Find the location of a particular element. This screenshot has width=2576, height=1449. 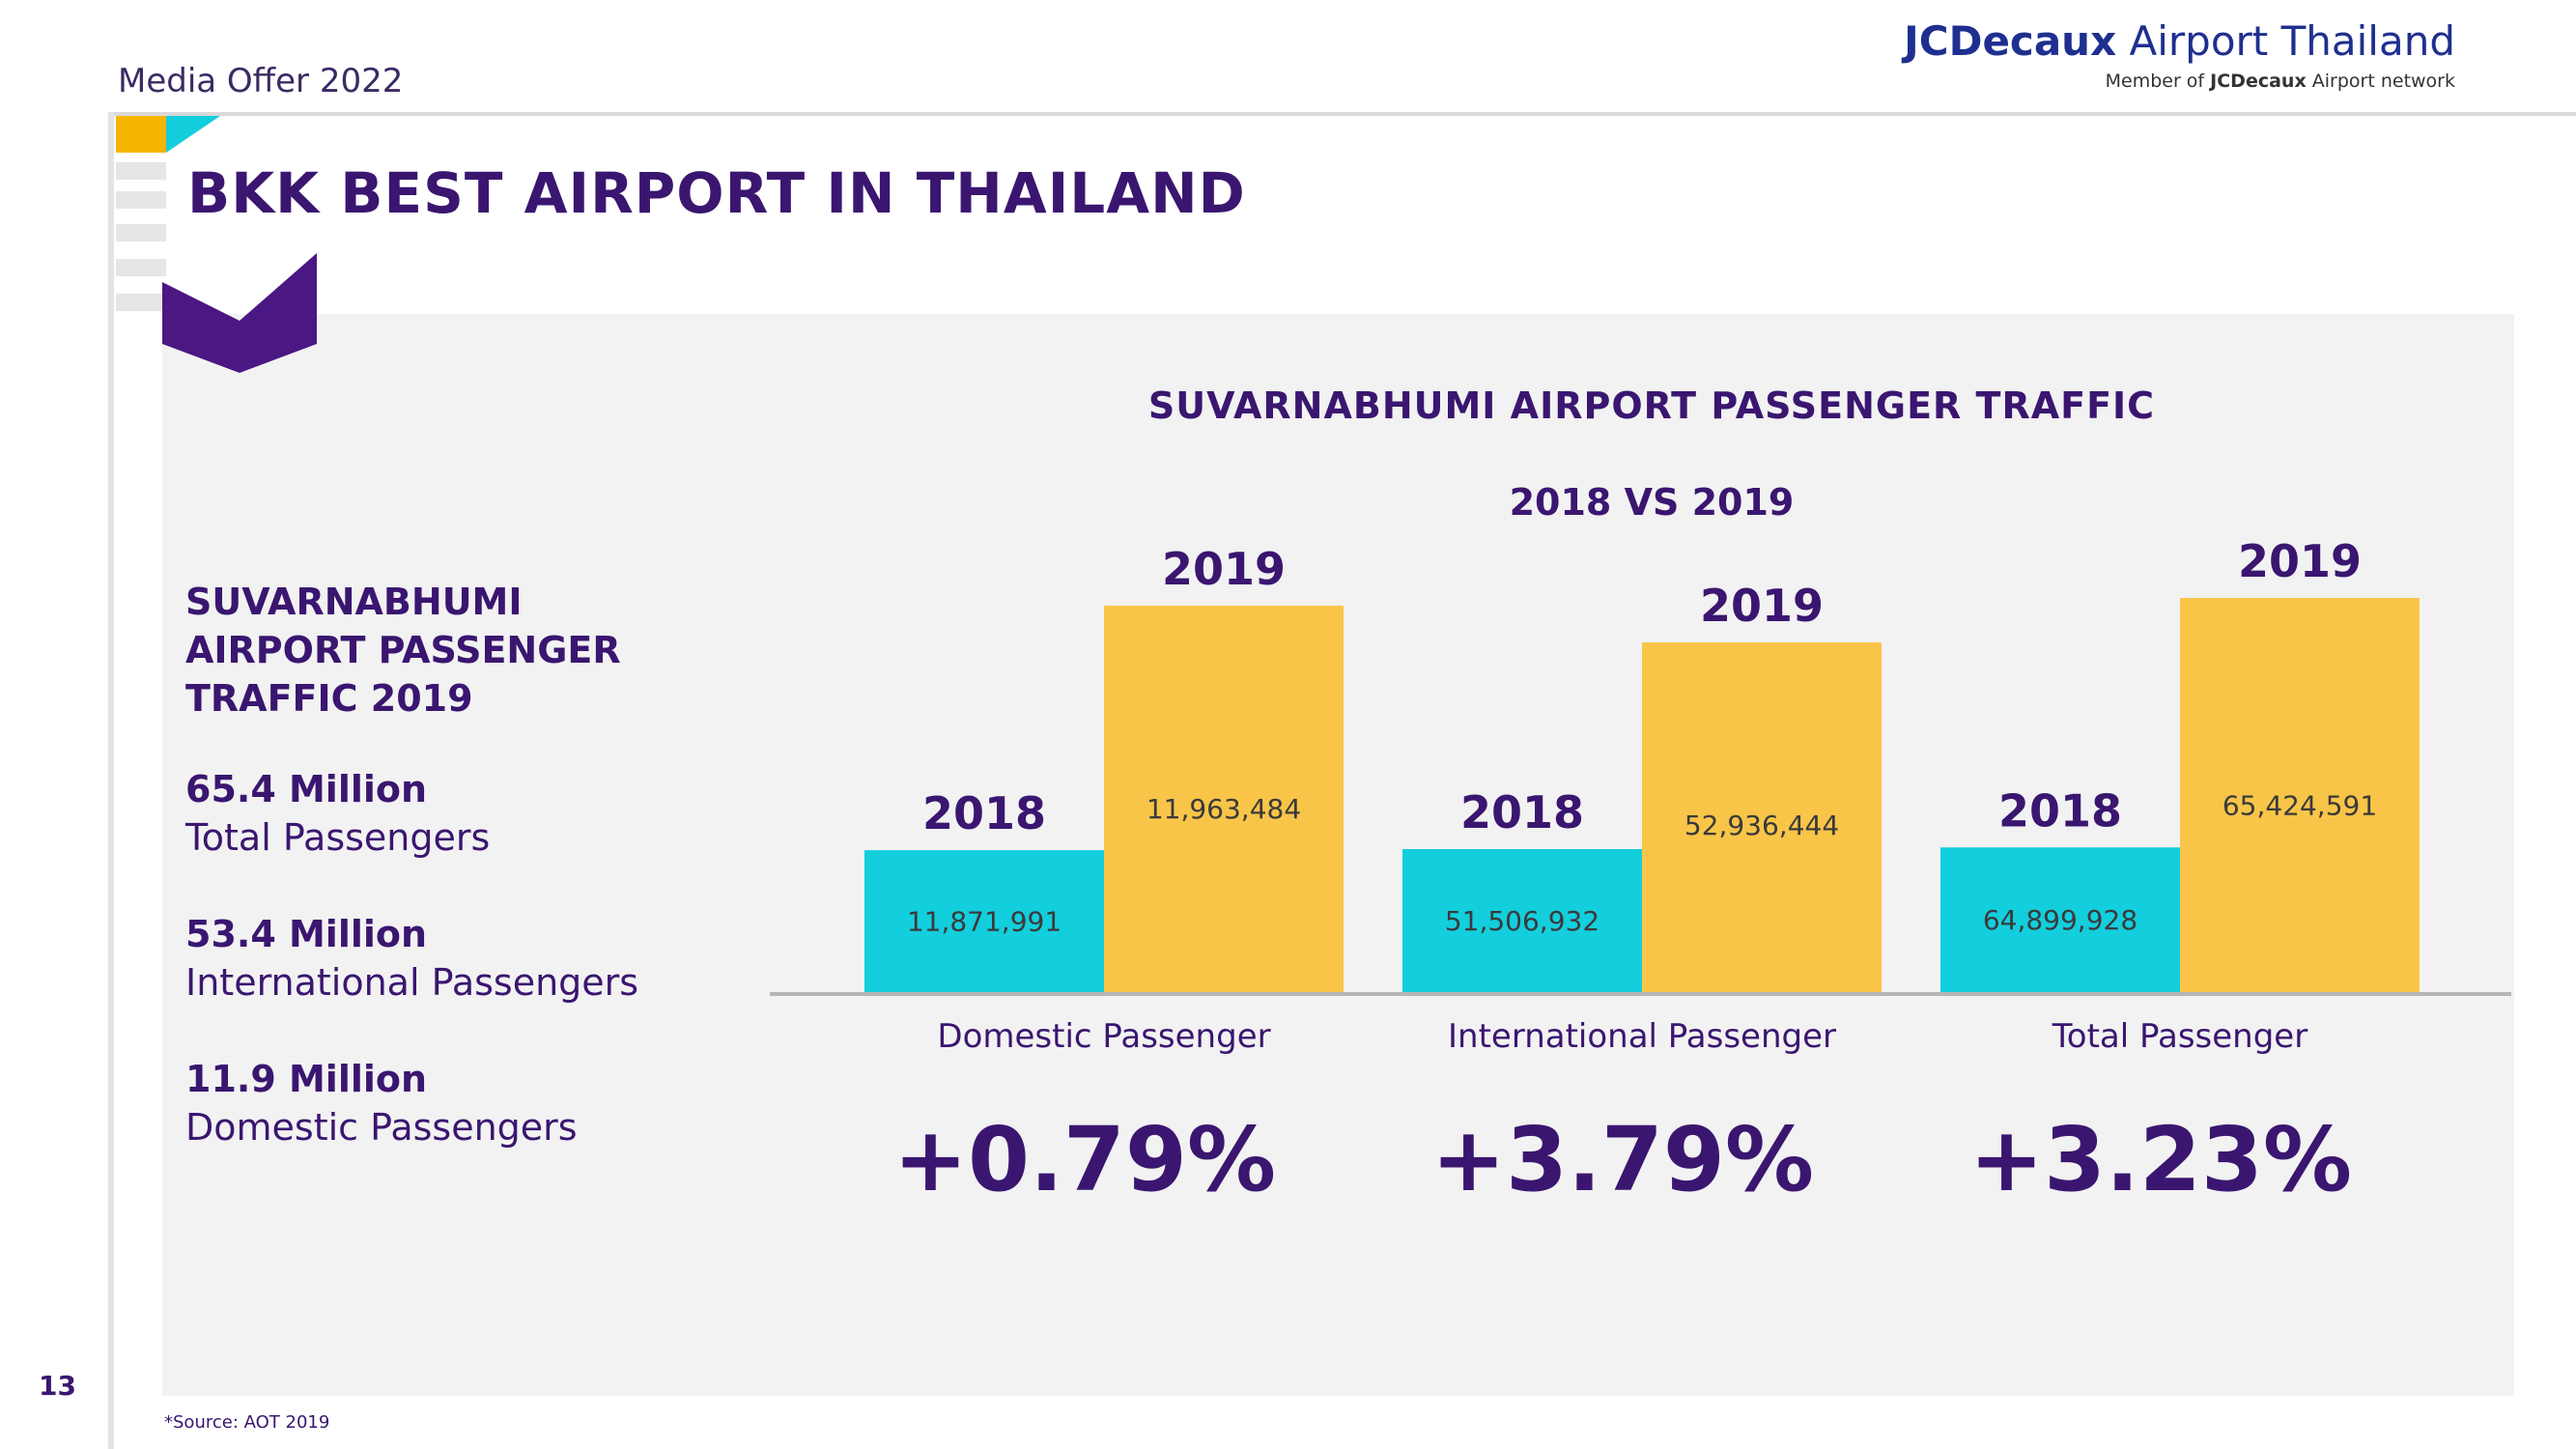

bar-value-label: 65,424,591 is located at coordinates (2299, 805).